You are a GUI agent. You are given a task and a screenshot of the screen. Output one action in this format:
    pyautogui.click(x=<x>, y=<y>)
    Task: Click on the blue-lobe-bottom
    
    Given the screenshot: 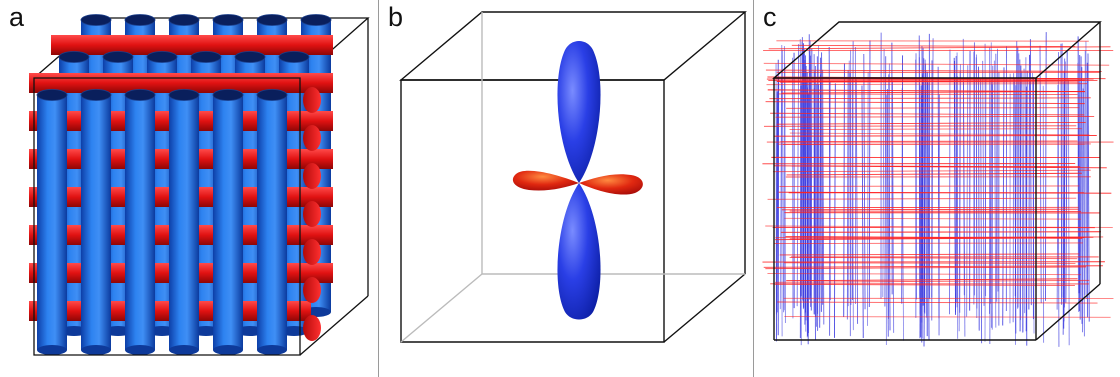 What is the action you would take?
    pyautogui.click(x=579, y=251)
    